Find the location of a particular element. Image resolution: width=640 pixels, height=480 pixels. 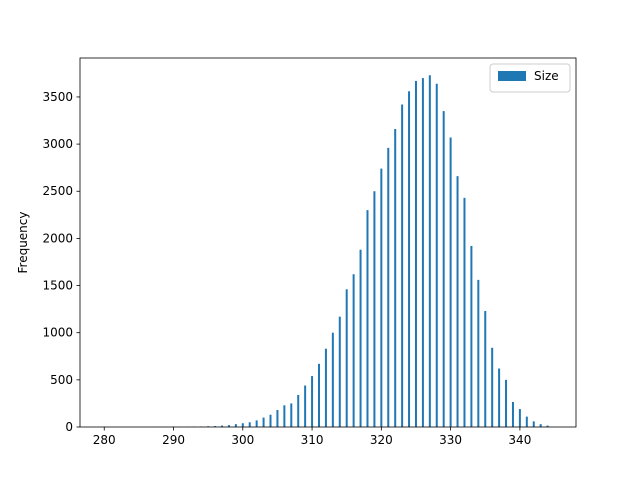

x-tick-label: 280 is located at coordinates (104, 440).